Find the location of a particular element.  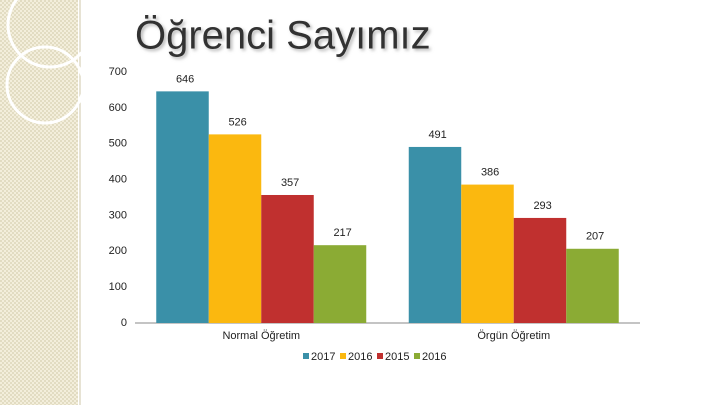

legend-label: 2017 is located at coordinates (323, 357).